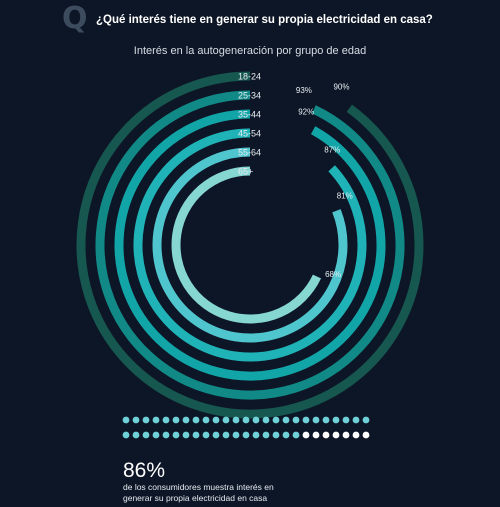  What do you see at coordinates (144, 470) in the screenshot?
I see `summary-value: 86%` at bounding box center [144, 470].